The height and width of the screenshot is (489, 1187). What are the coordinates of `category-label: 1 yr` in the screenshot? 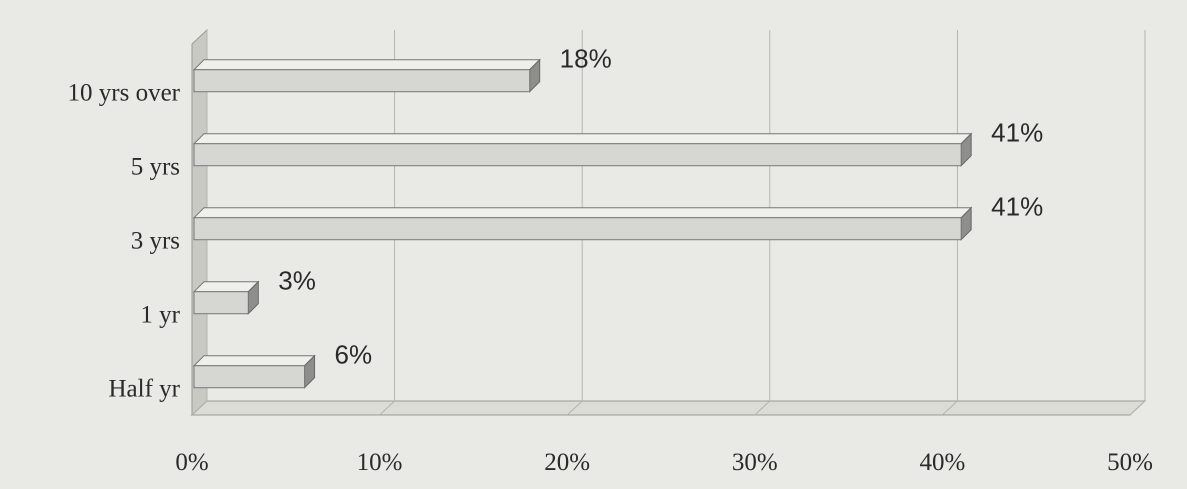 It's located at (160, 315).